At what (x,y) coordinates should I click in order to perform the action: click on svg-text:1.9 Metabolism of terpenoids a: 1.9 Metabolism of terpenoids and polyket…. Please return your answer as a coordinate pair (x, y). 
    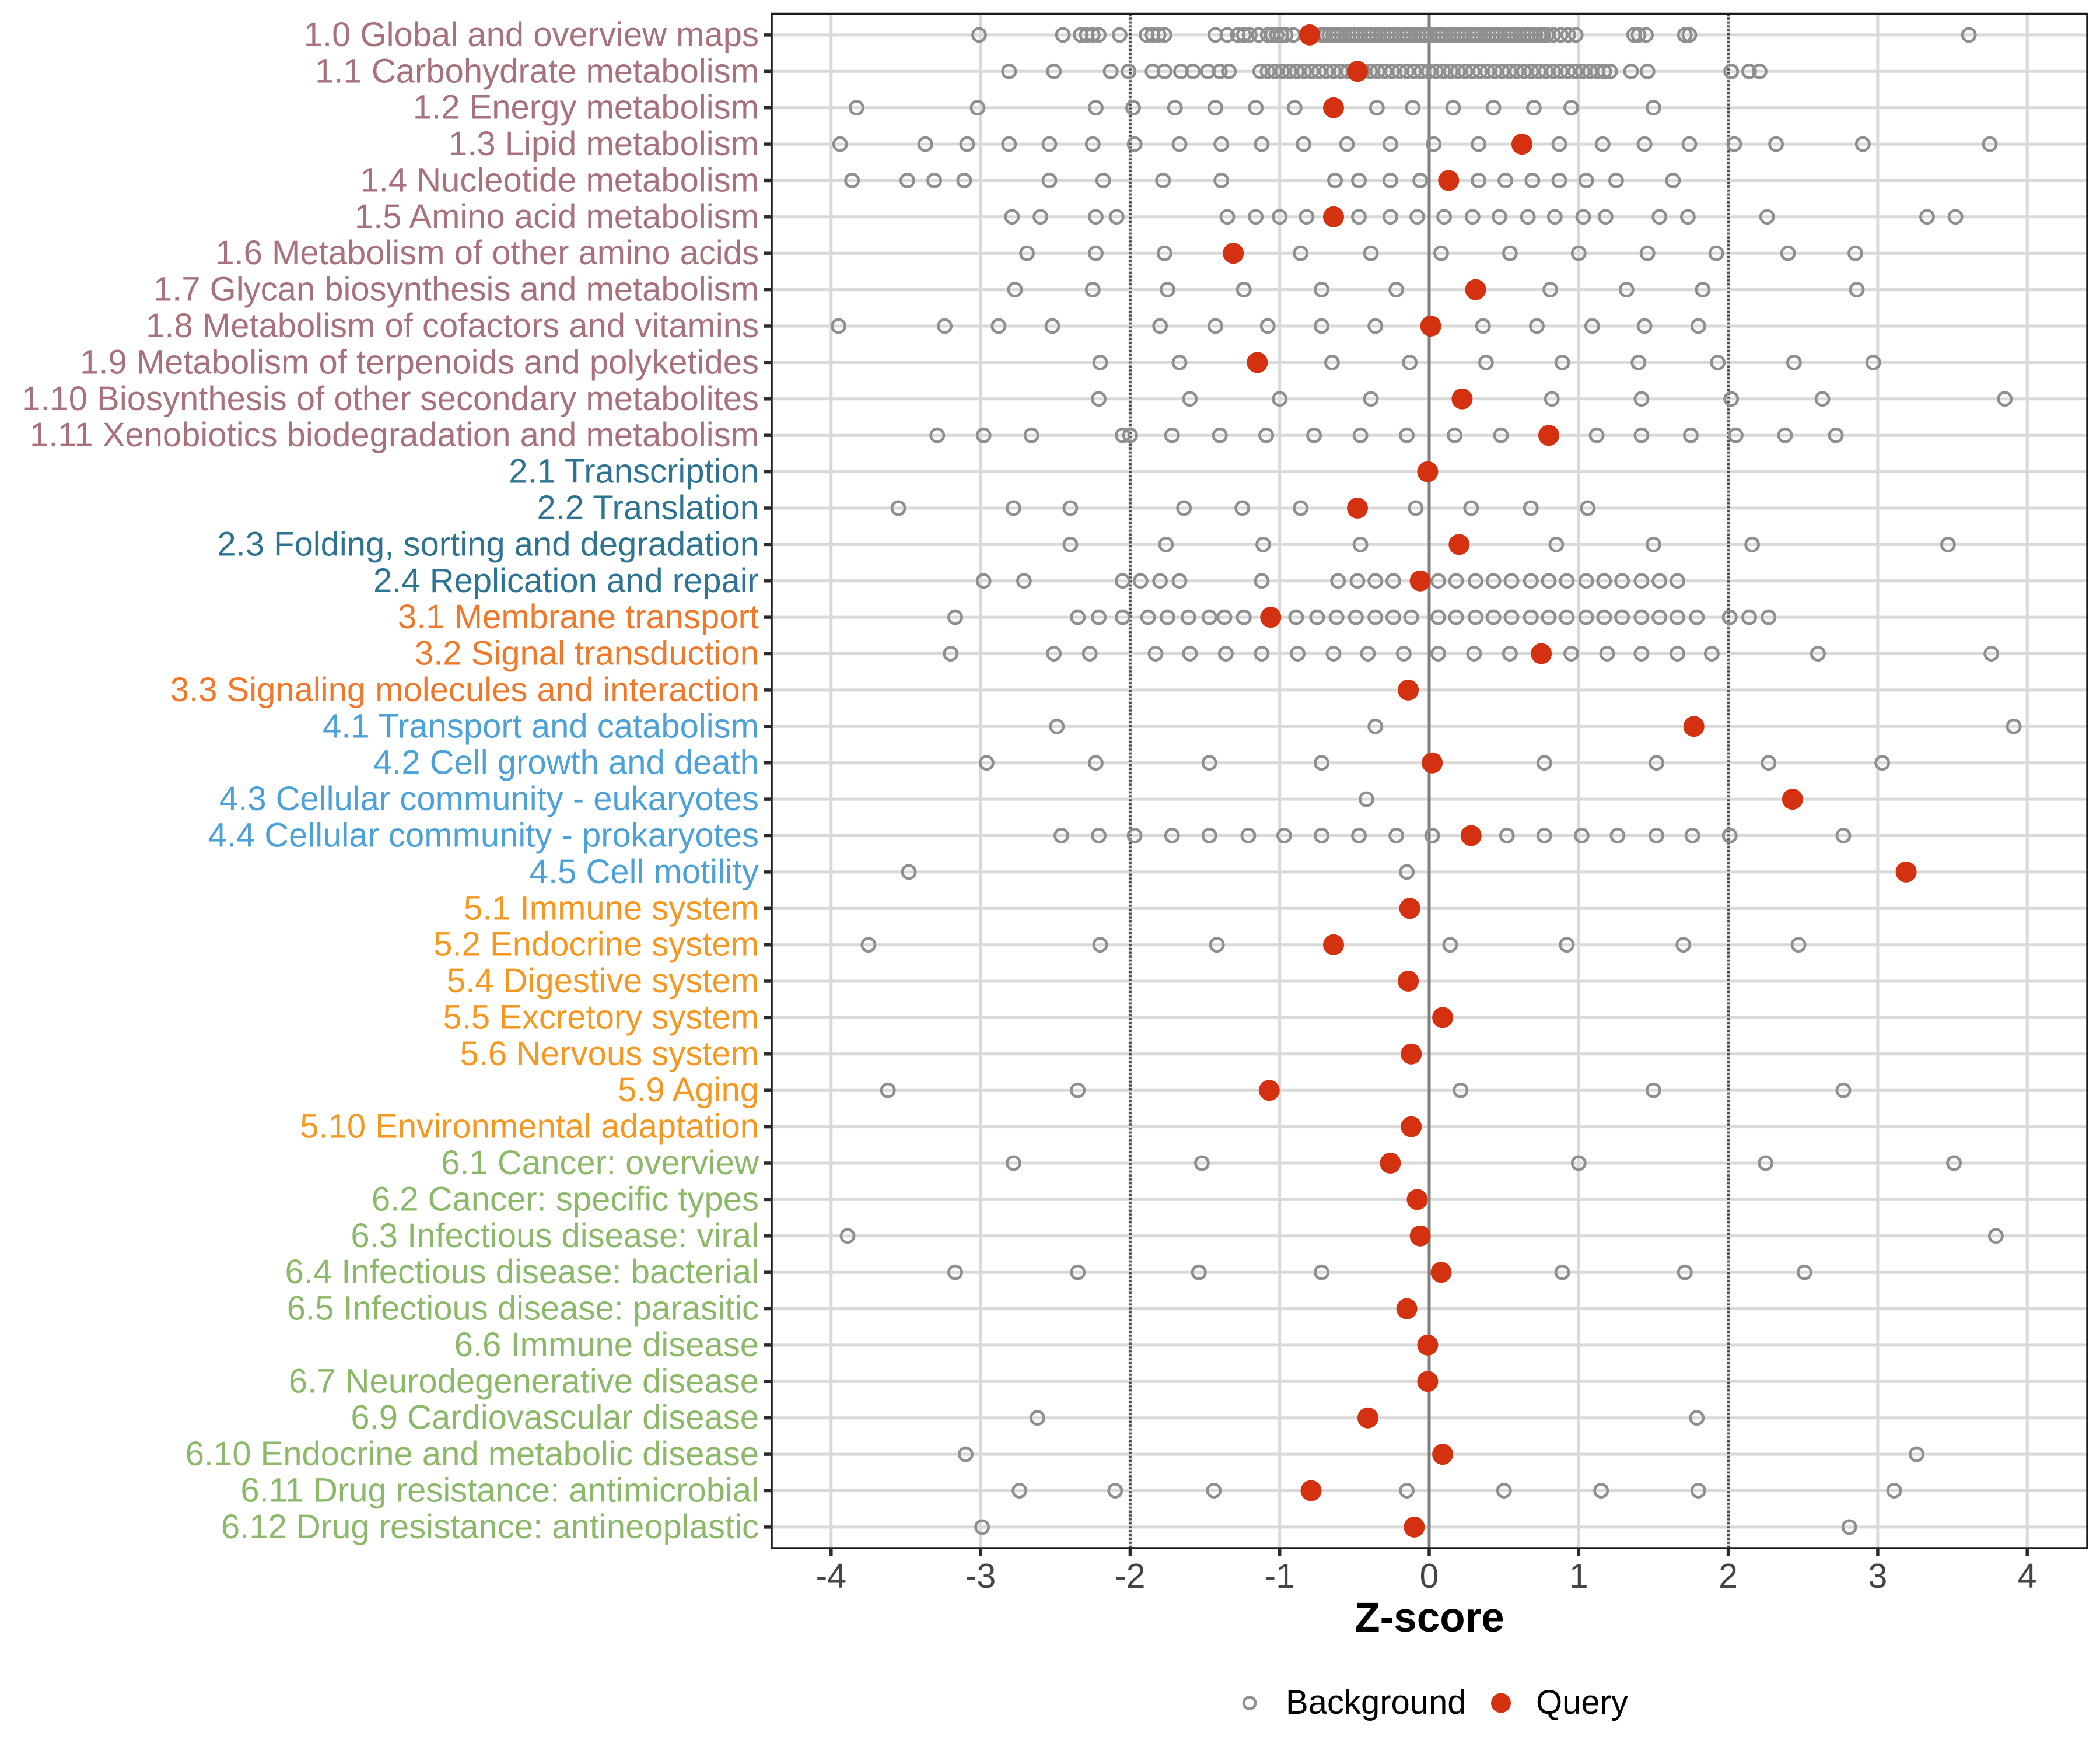
    Looking at the image, I should click on (419, 362).